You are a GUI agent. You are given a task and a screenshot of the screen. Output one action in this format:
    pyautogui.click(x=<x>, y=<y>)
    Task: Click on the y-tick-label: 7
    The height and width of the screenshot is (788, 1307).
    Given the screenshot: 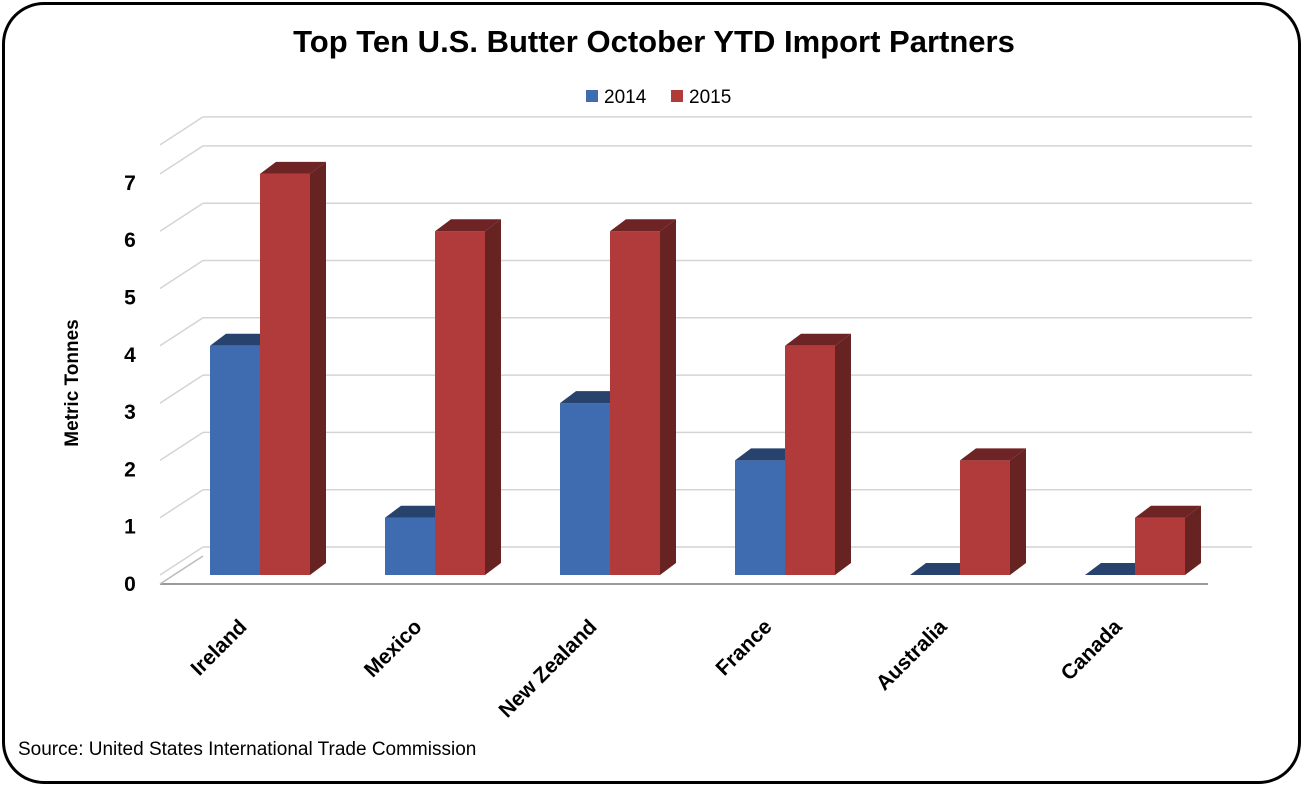 What is the action you would take?
    pyautogui.click(x=130, y=183)
    